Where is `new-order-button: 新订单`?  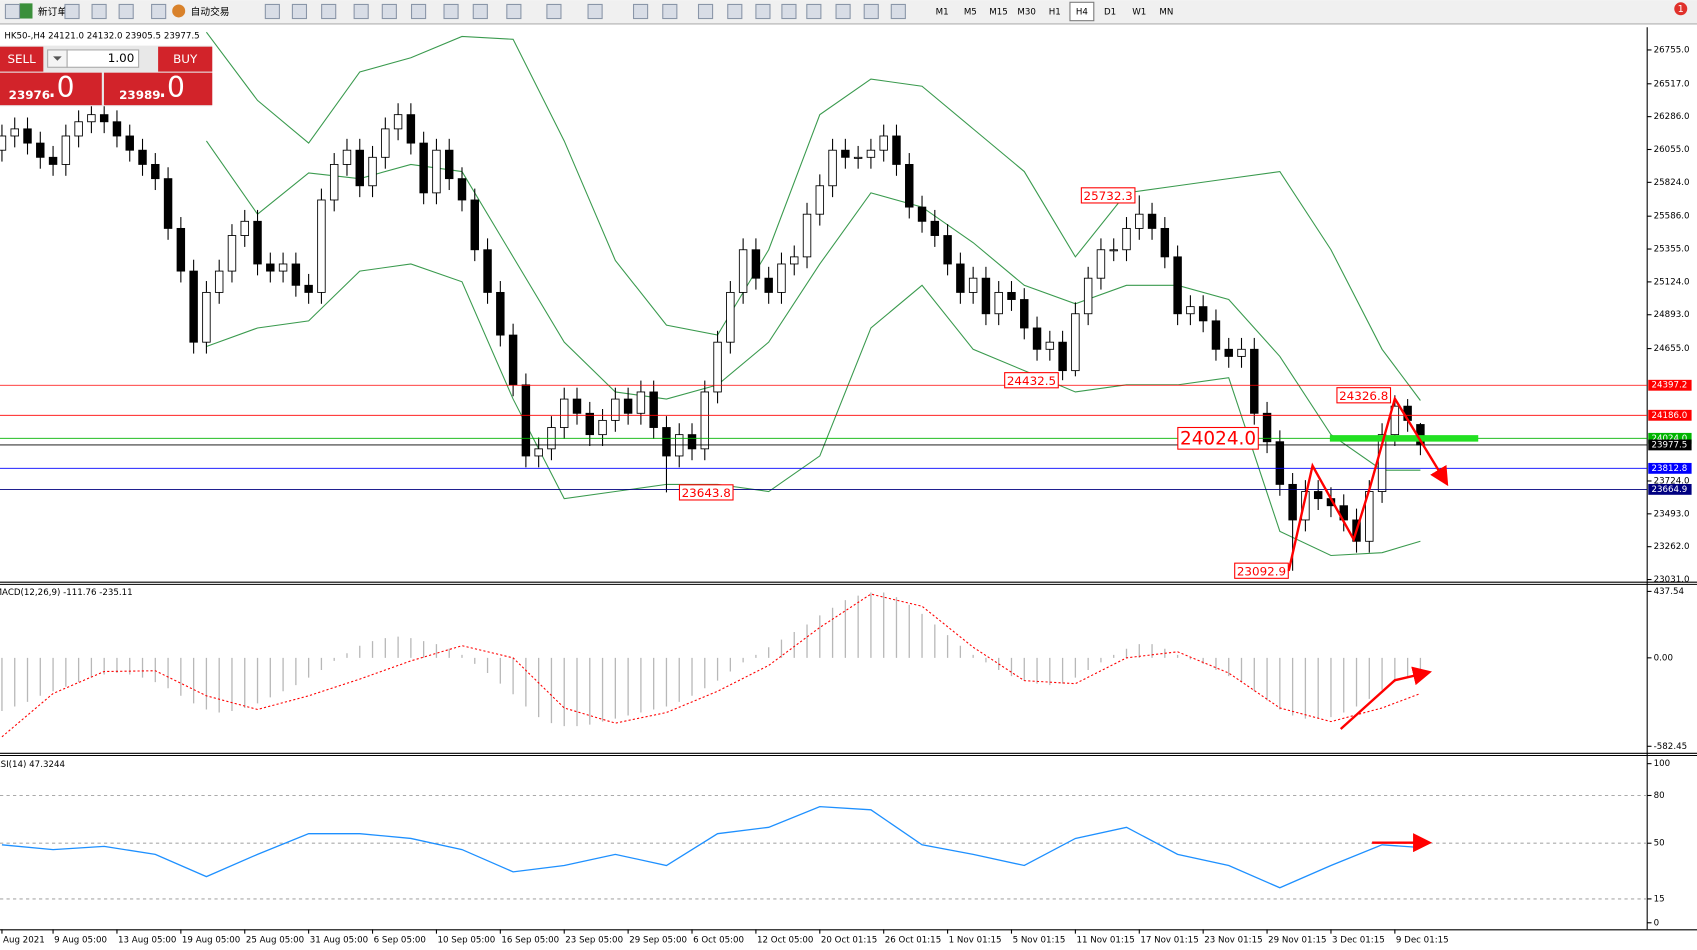
new-order-button: 新订单 is located at coordinates (43, 11).